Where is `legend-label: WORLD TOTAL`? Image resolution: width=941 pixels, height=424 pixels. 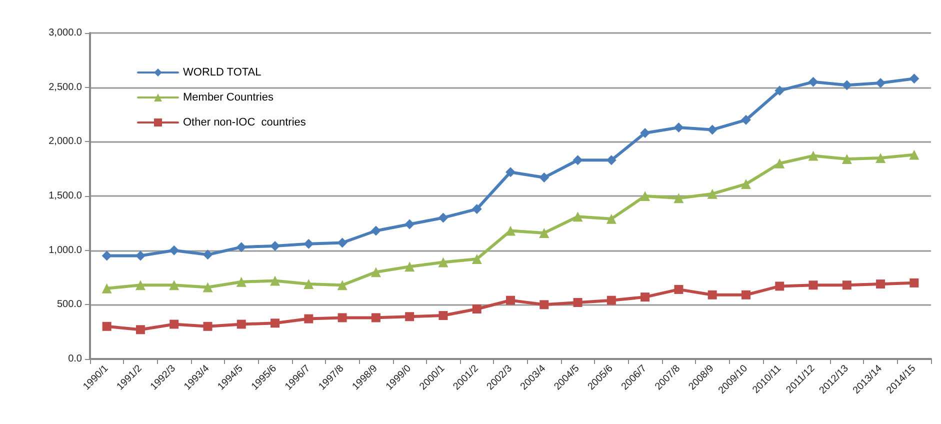 legend-label: WORLD TOTAL is located at coordinates (222, 72).